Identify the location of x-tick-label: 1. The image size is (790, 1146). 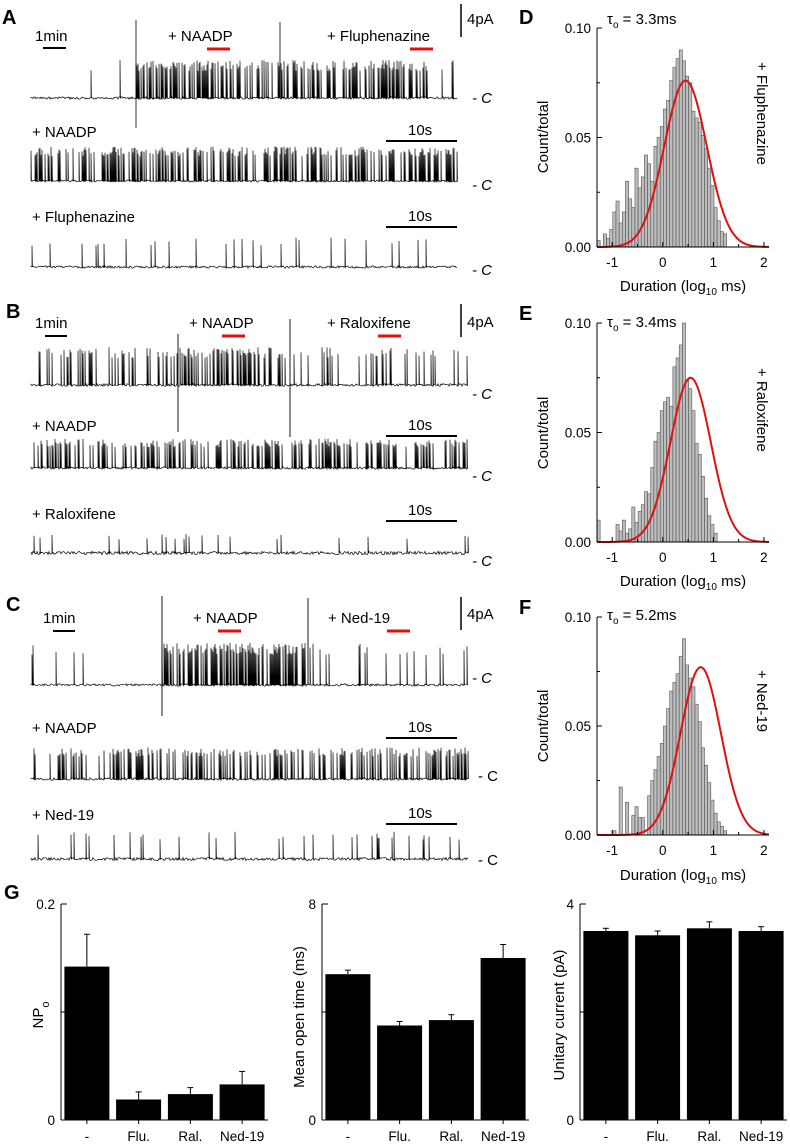
(714, 262).